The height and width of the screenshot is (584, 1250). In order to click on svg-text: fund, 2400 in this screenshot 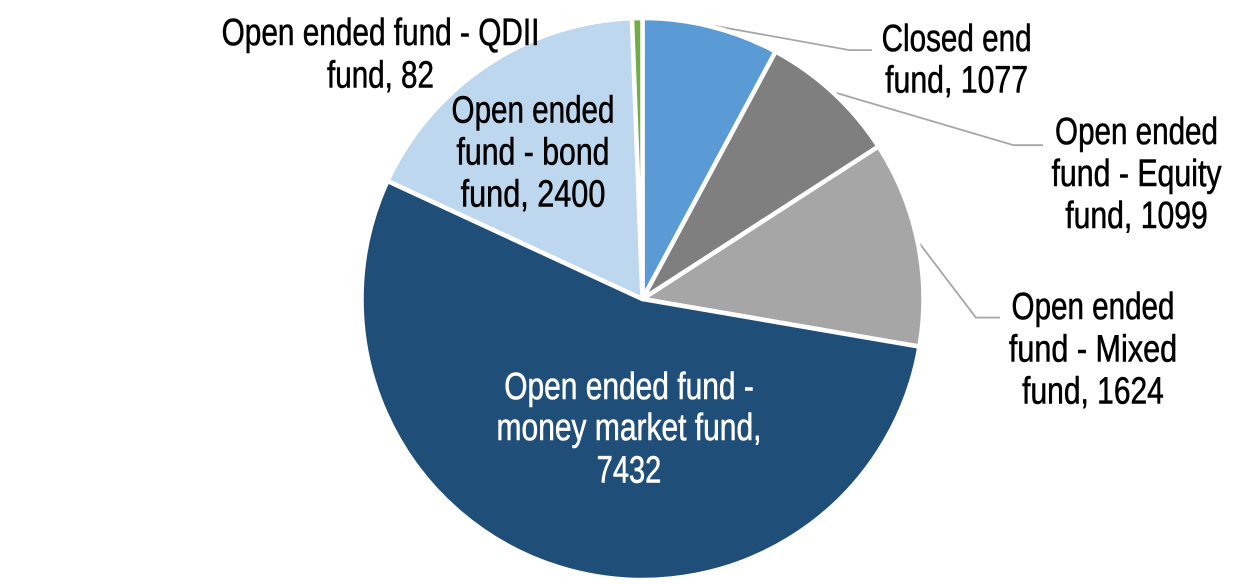, I will do `click(533, 194)`.